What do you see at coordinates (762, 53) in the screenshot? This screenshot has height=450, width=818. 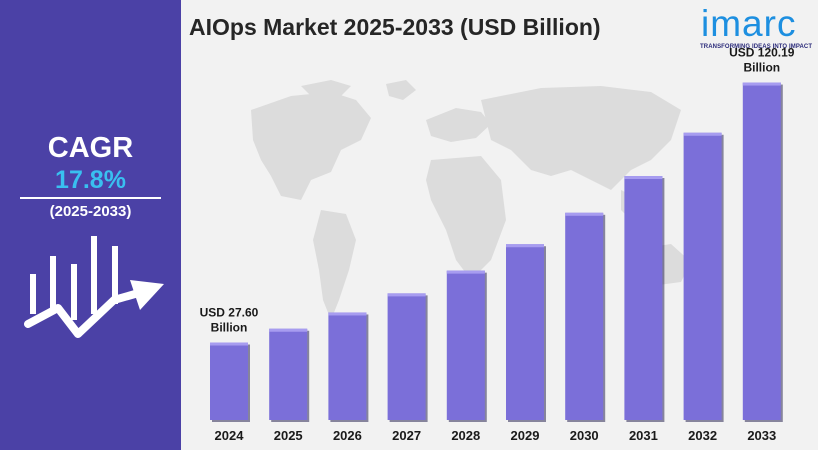 I see `data-label-2033: USD 120.19` at bounding box center [762, 53].